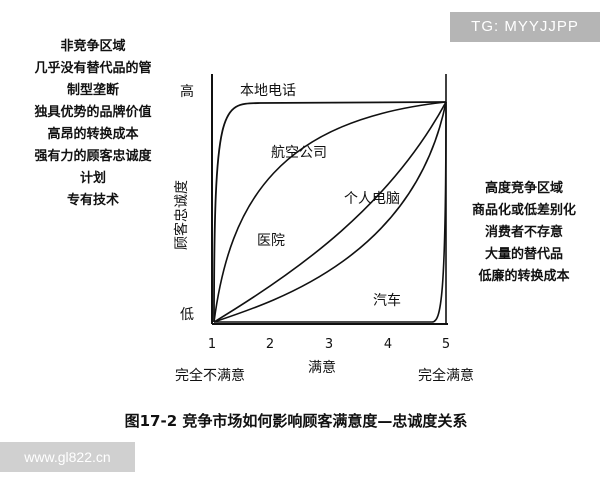  What do you see at coordinates (212, 344) in the screenshot?
I see `x-tick: 1` at bounding box center [212, 344].